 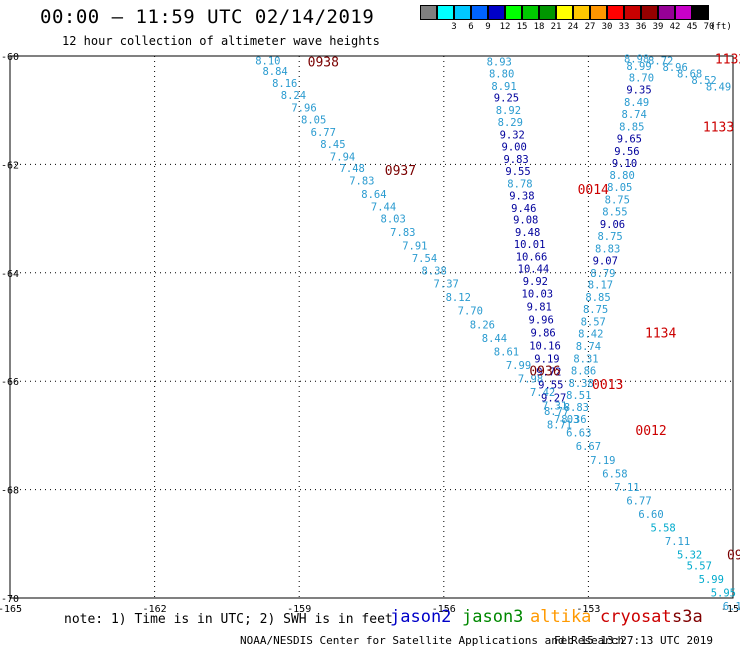 I want to click on wave-height-value: 10.03, so click(x=538, y=294).